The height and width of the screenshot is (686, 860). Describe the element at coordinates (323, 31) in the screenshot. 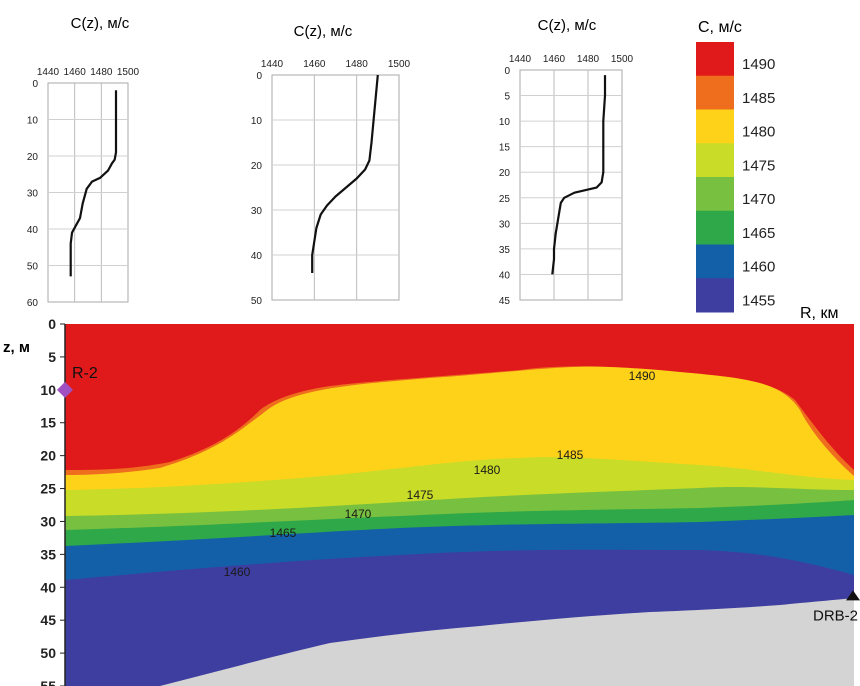

I see `profile-2-title: C(z), м/с` at that location.